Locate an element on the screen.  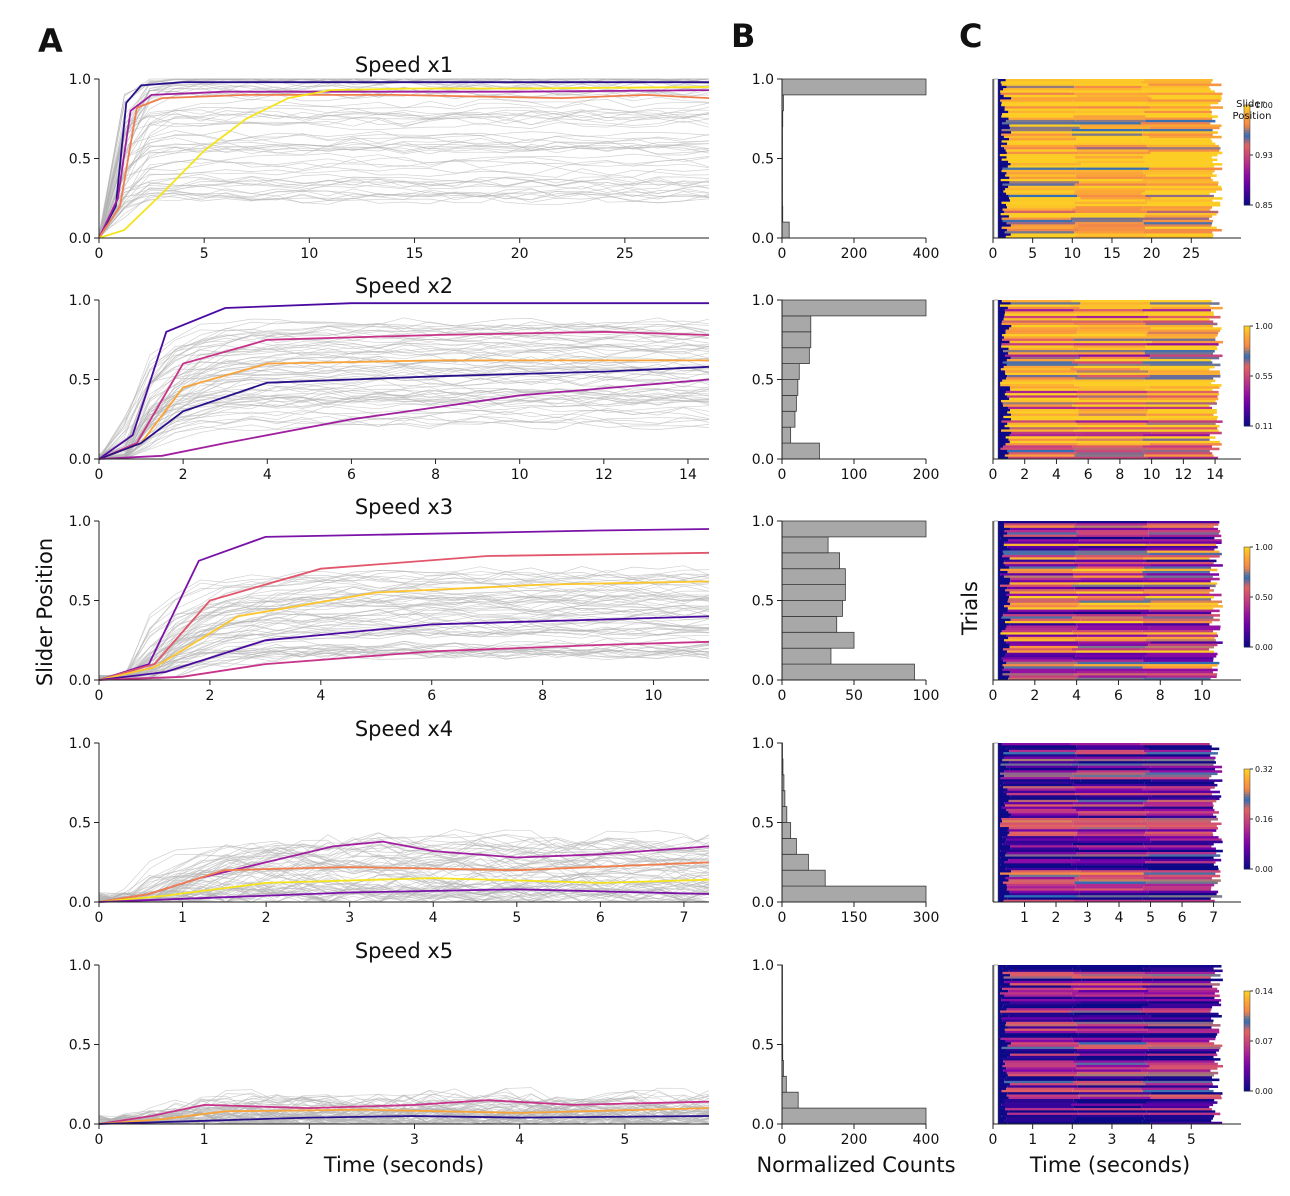
x-tick-label: 2 is located at coordinates (209, 696).